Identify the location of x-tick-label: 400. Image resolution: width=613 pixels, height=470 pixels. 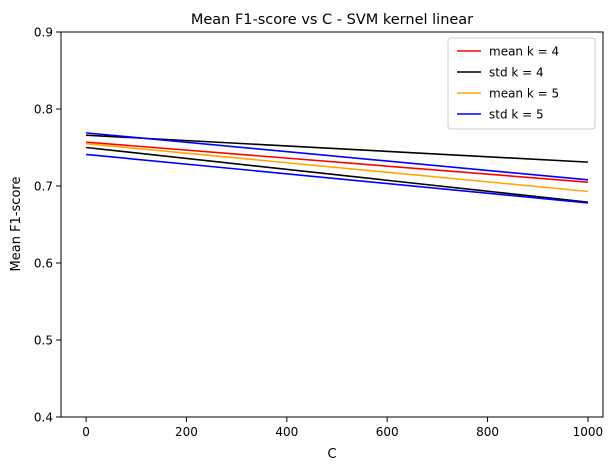
(286, 432).